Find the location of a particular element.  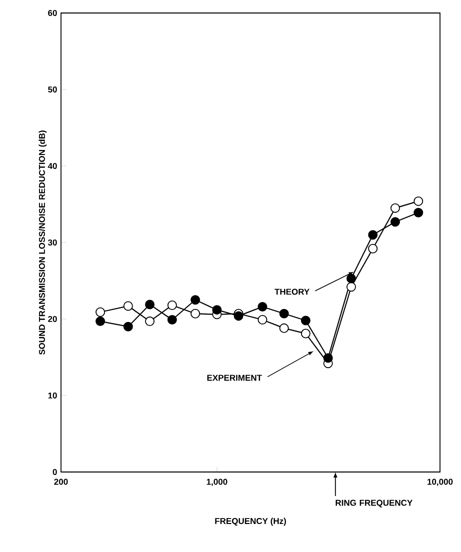

text: THEORY is located at coordinates (292, 291).